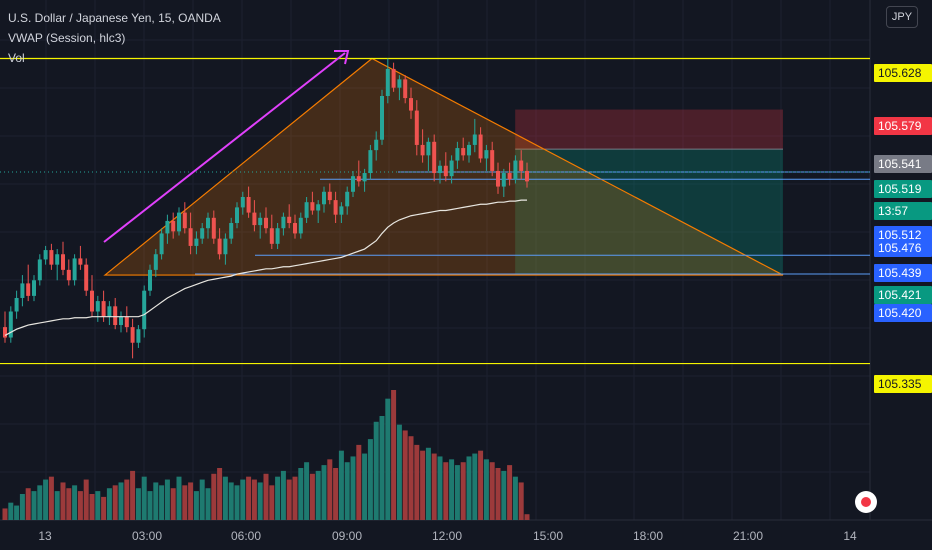 This screenshot has height=550, width=932. Describe the element at coordinates (67, 38) in the screenshot. I see `vwap-indicator-label: VWAP (Session, hlc3)` at that location.